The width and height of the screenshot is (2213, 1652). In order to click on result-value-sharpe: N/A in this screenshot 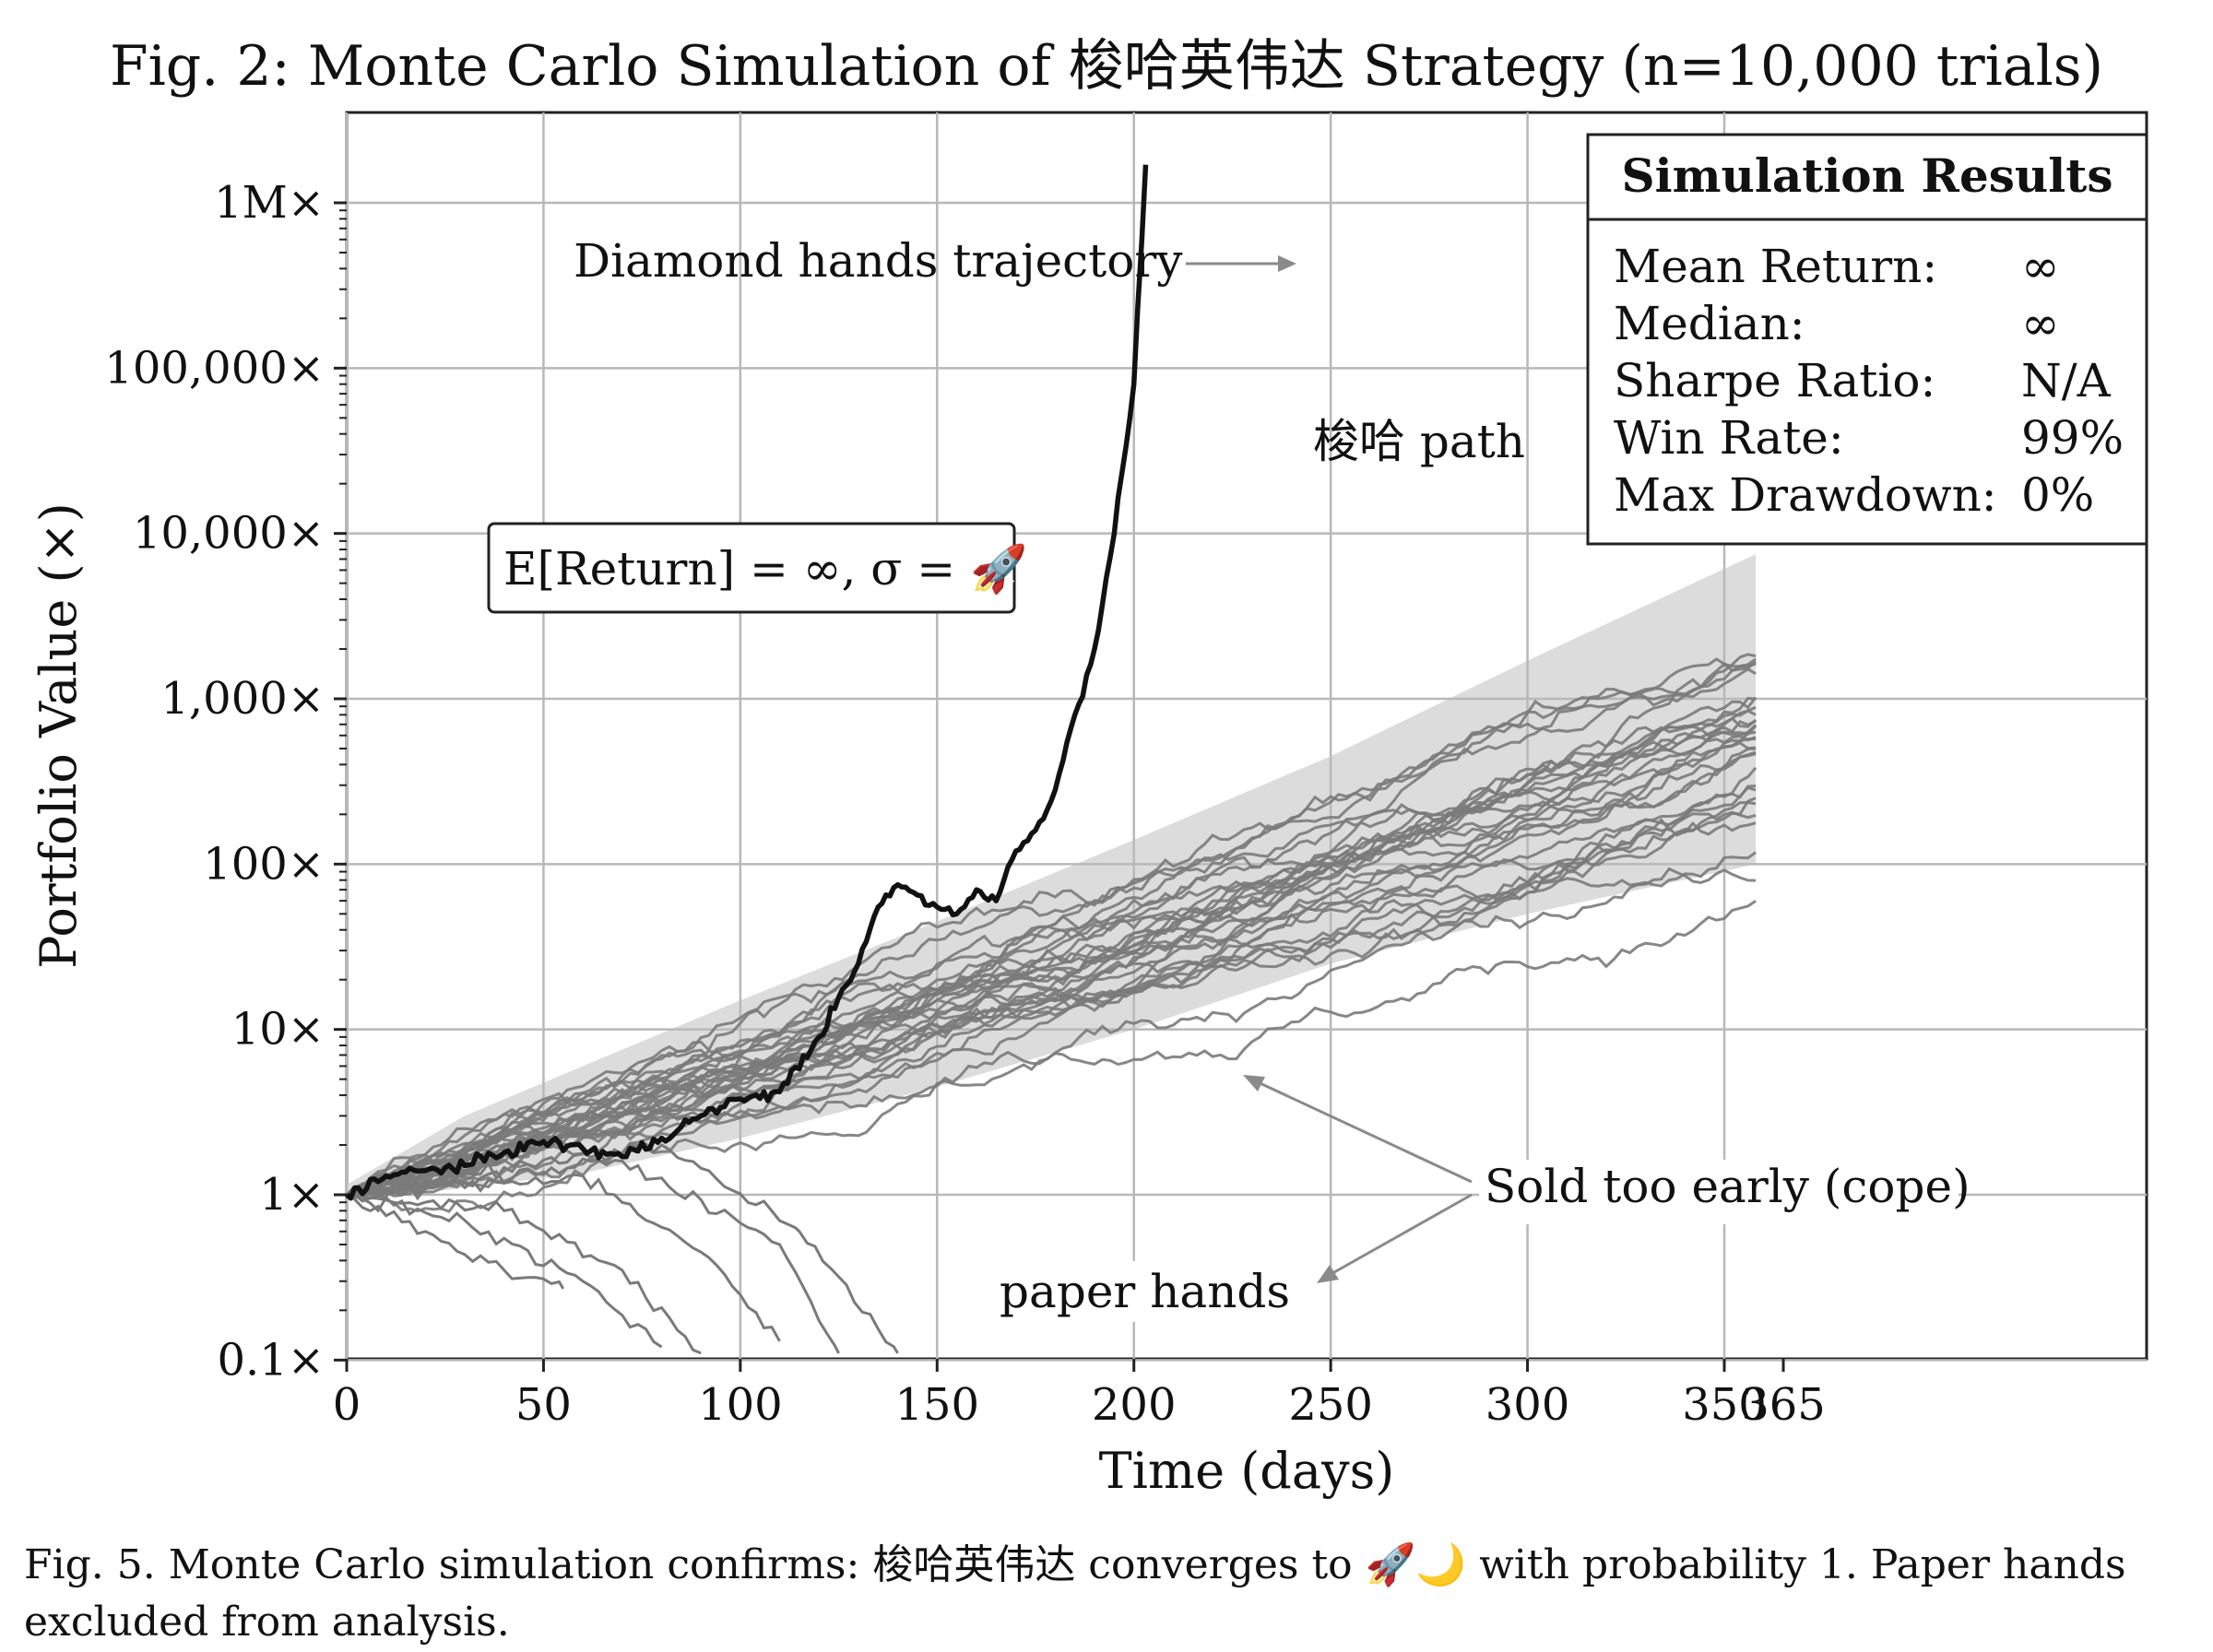, I will do `click(2066, 380)`.